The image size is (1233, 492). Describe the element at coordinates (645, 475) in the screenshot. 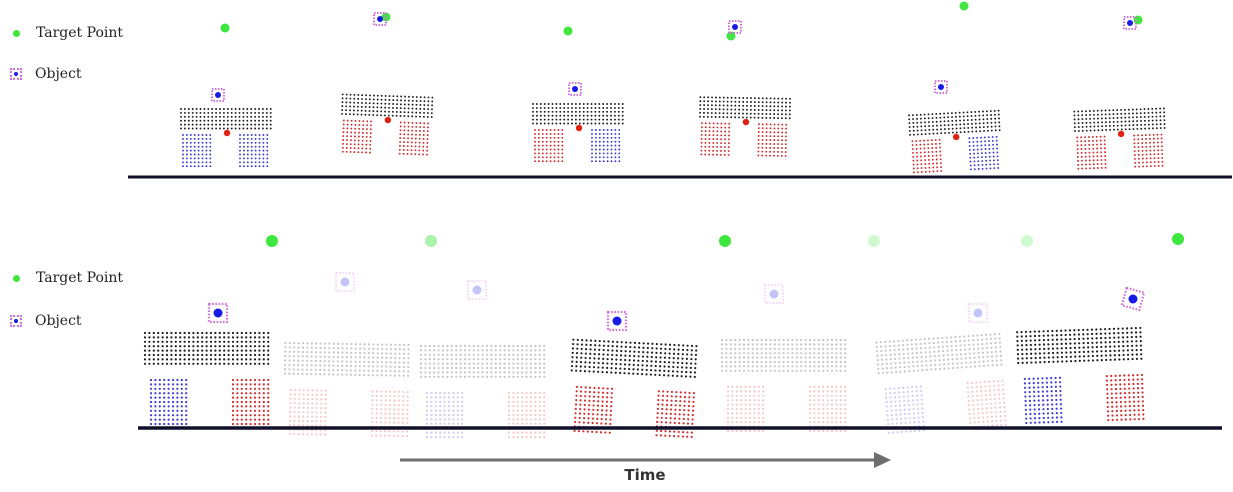

I see `time-axis-label: Time` at that location.